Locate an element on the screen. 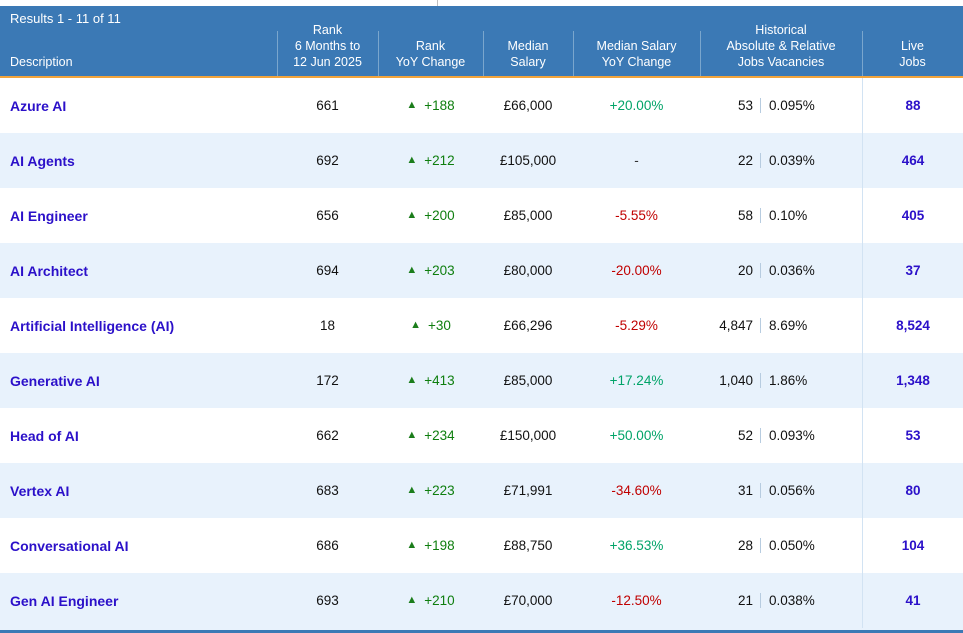 The image size is (963, 633). historical-count: 58 is located at coordinates (730, 215).